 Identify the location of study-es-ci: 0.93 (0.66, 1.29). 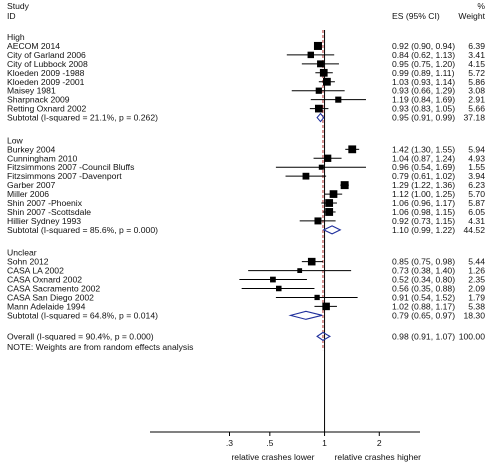
(423, 91).